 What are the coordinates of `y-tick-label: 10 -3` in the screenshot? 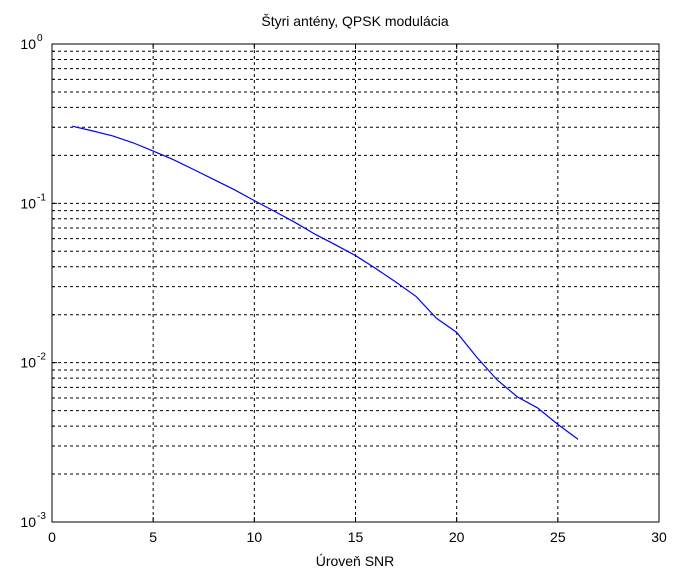 It's located at (33, 520).